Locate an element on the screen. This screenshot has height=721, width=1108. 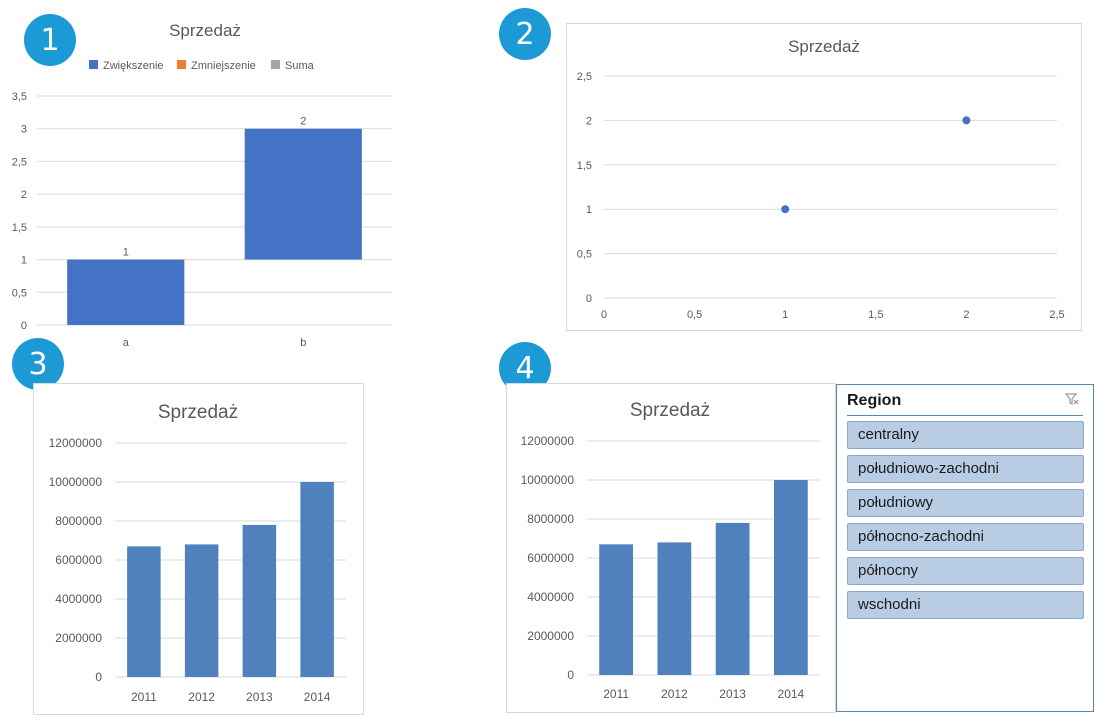
legend-swatch-total is located at coordinates (275, 64).